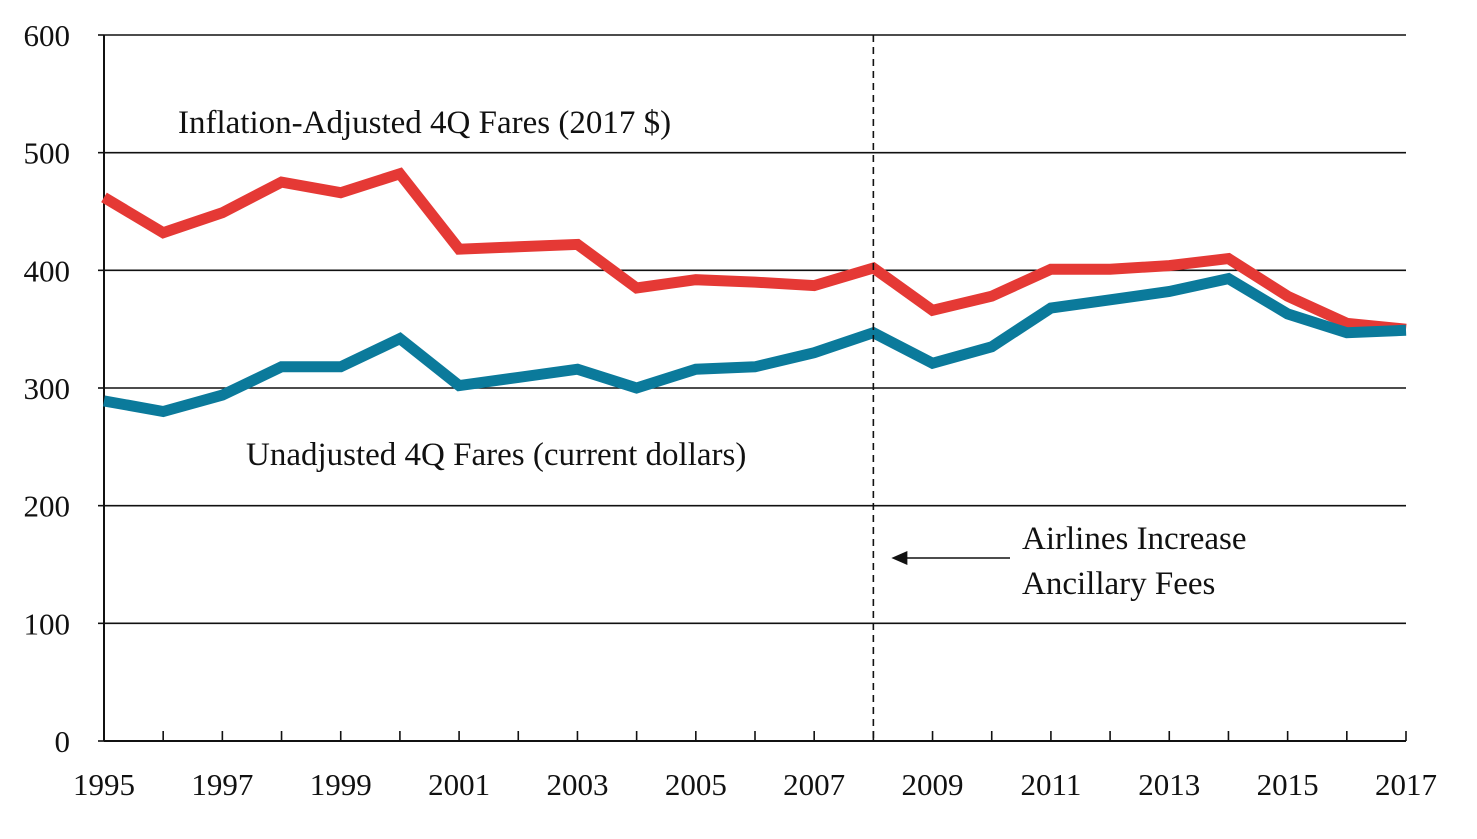 This screenshot has width=1477, height=839. What do you see at coordinates (63, 741) in the screenshot?
I see `y-tick-label-0: 0` at bounding box center [63, 741].